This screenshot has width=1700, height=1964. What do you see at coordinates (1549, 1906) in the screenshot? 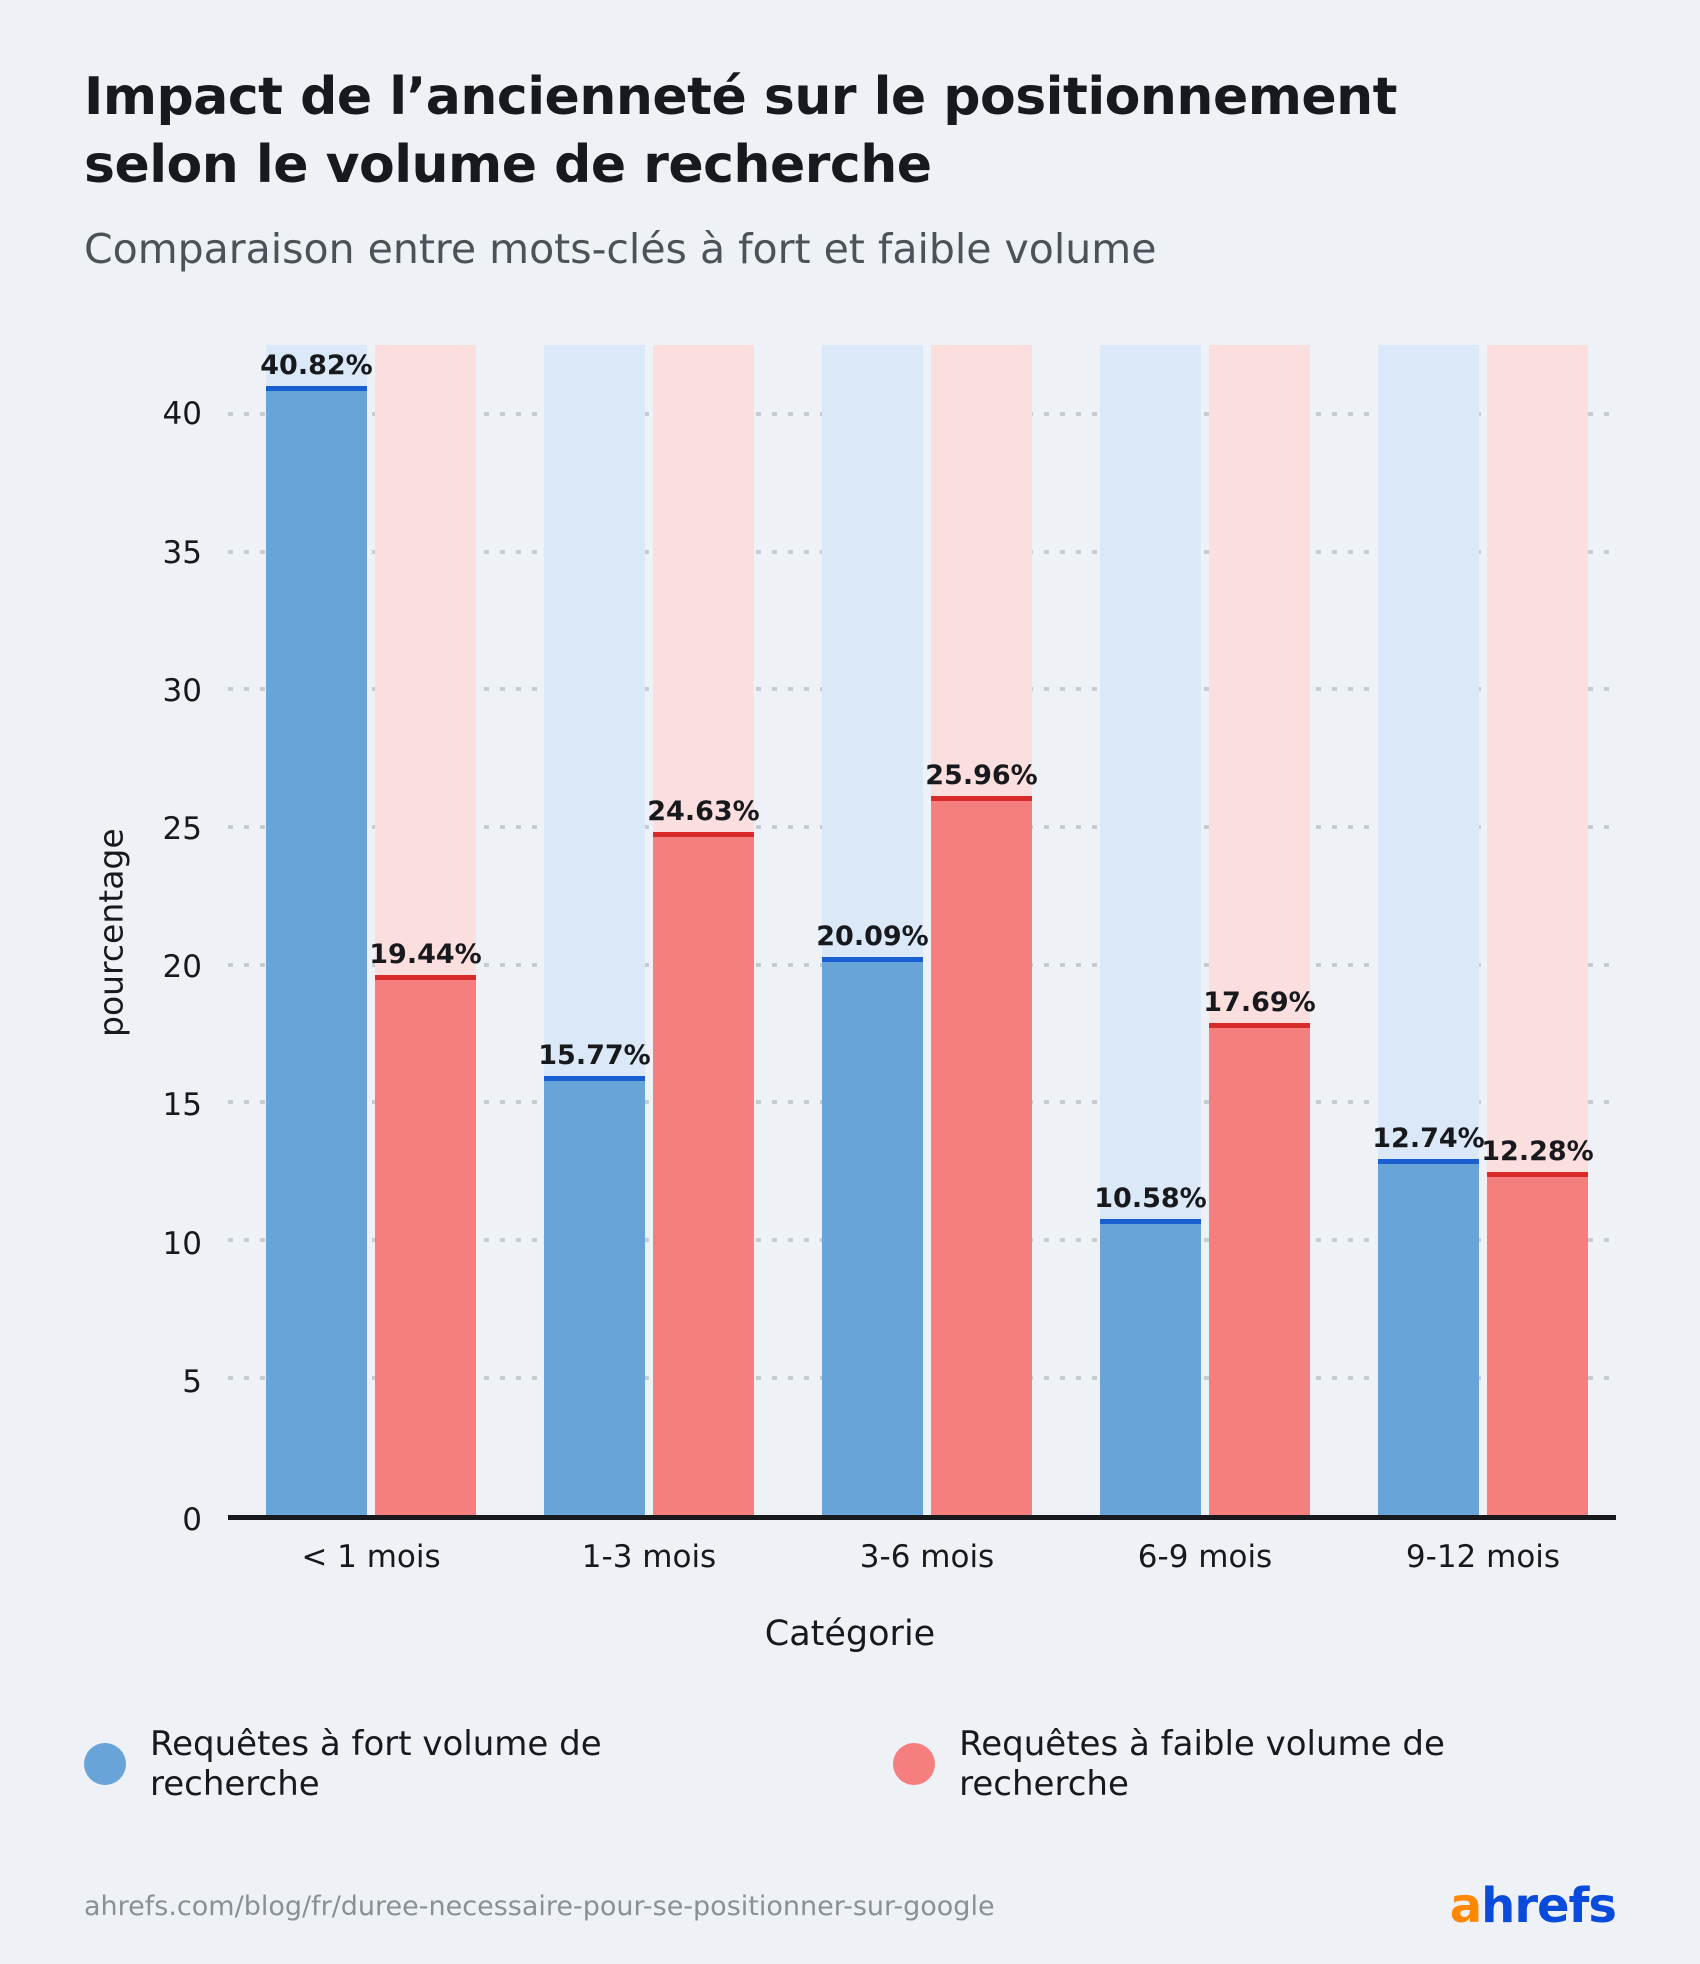
I see `logo-letters-hrefs: hrefs` at bounding box center [1549, 1906].